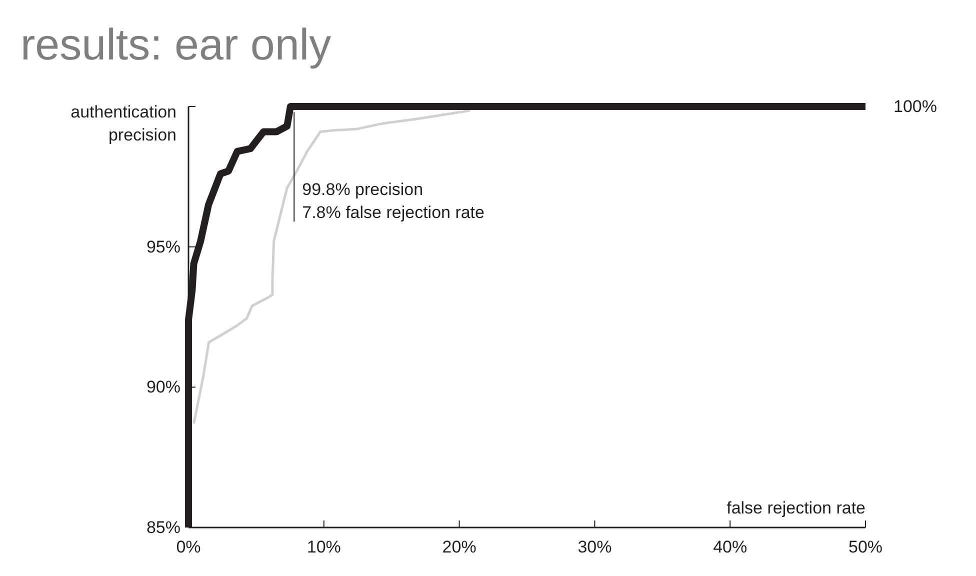  I want to click on x-tick-label: 20%, so click(459, 547).